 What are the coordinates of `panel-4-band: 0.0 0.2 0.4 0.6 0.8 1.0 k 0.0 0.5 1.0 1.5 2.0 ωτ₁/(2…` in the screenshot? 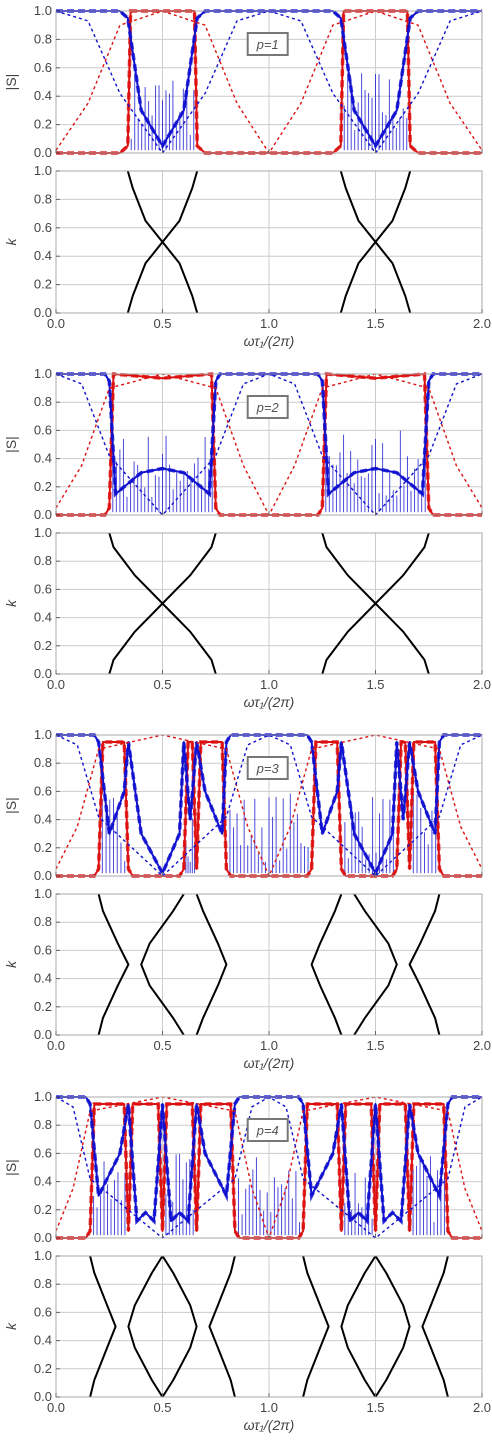 It's located at (247, 617).